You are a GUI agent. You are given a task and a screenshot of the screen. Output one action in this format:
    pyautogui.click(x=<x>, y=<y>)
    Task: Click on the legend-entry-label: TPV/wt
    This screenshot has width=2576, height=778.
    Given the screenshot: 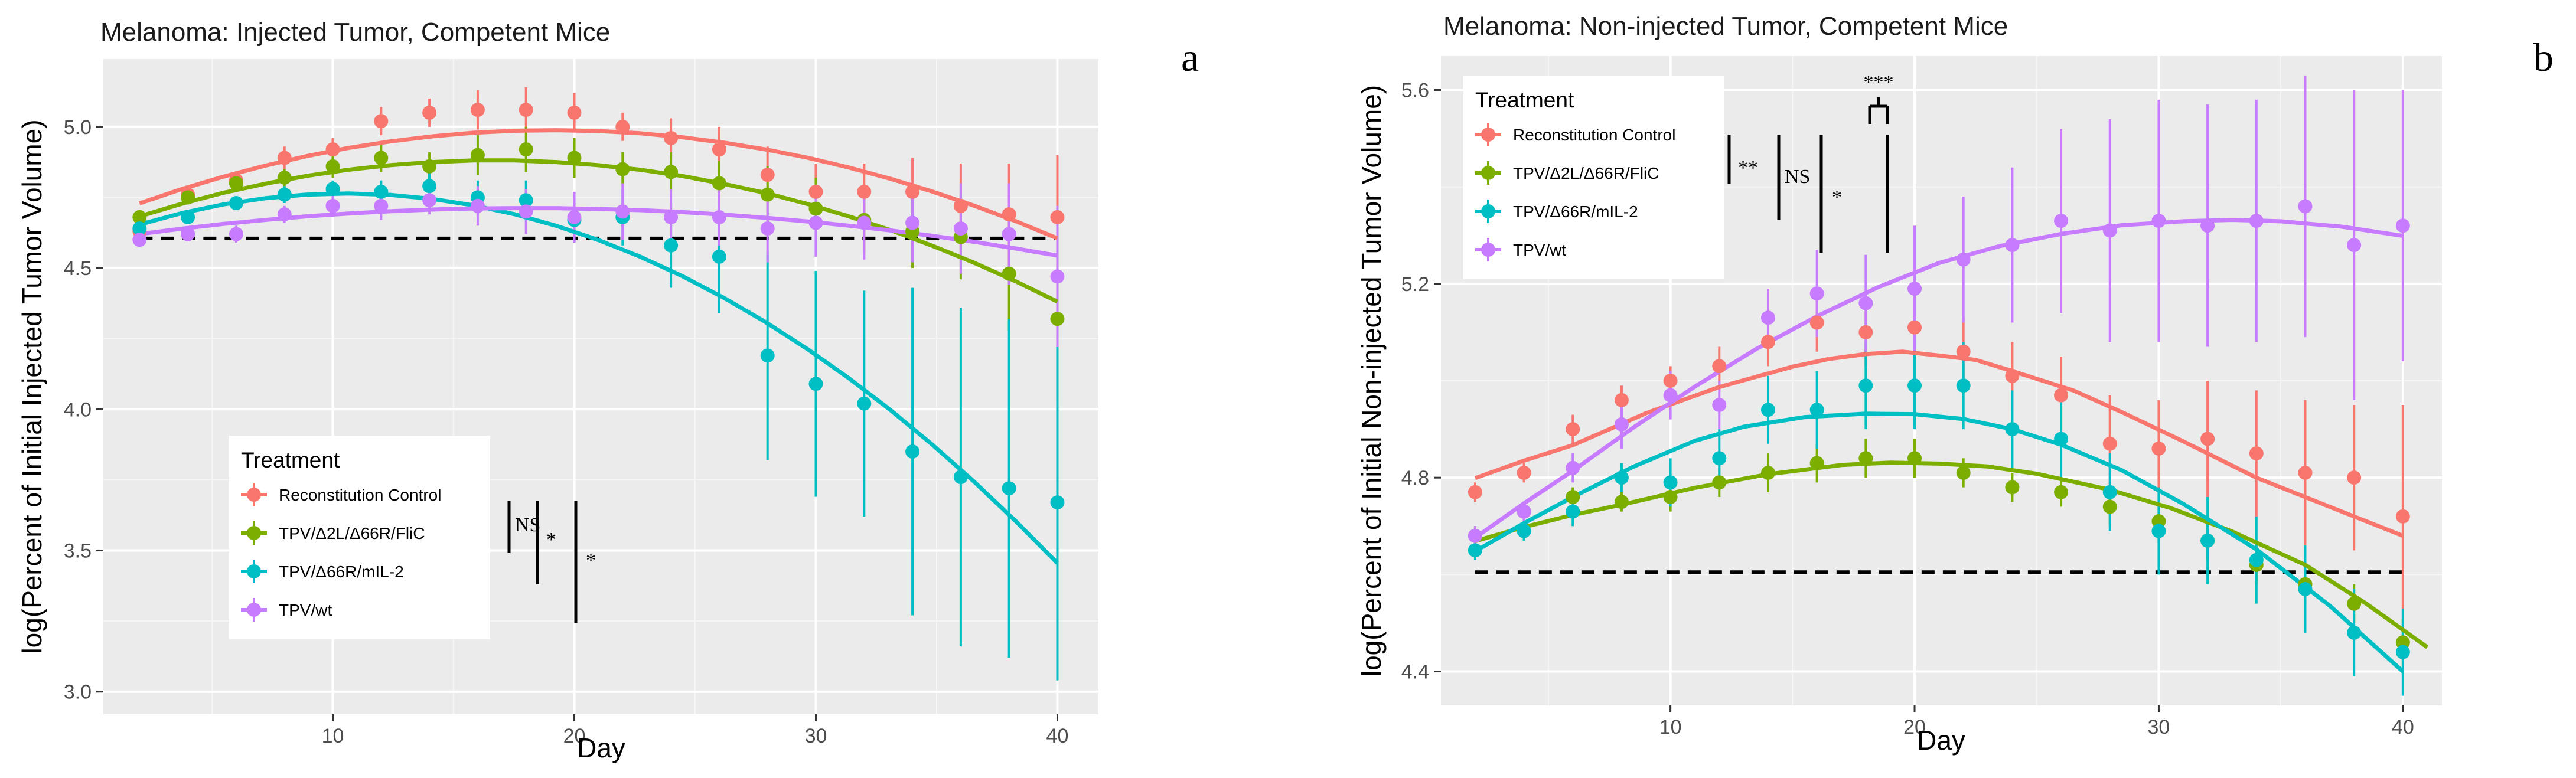 What is the action you would take?
    pyautogui.click(x=1540, y=250)
    